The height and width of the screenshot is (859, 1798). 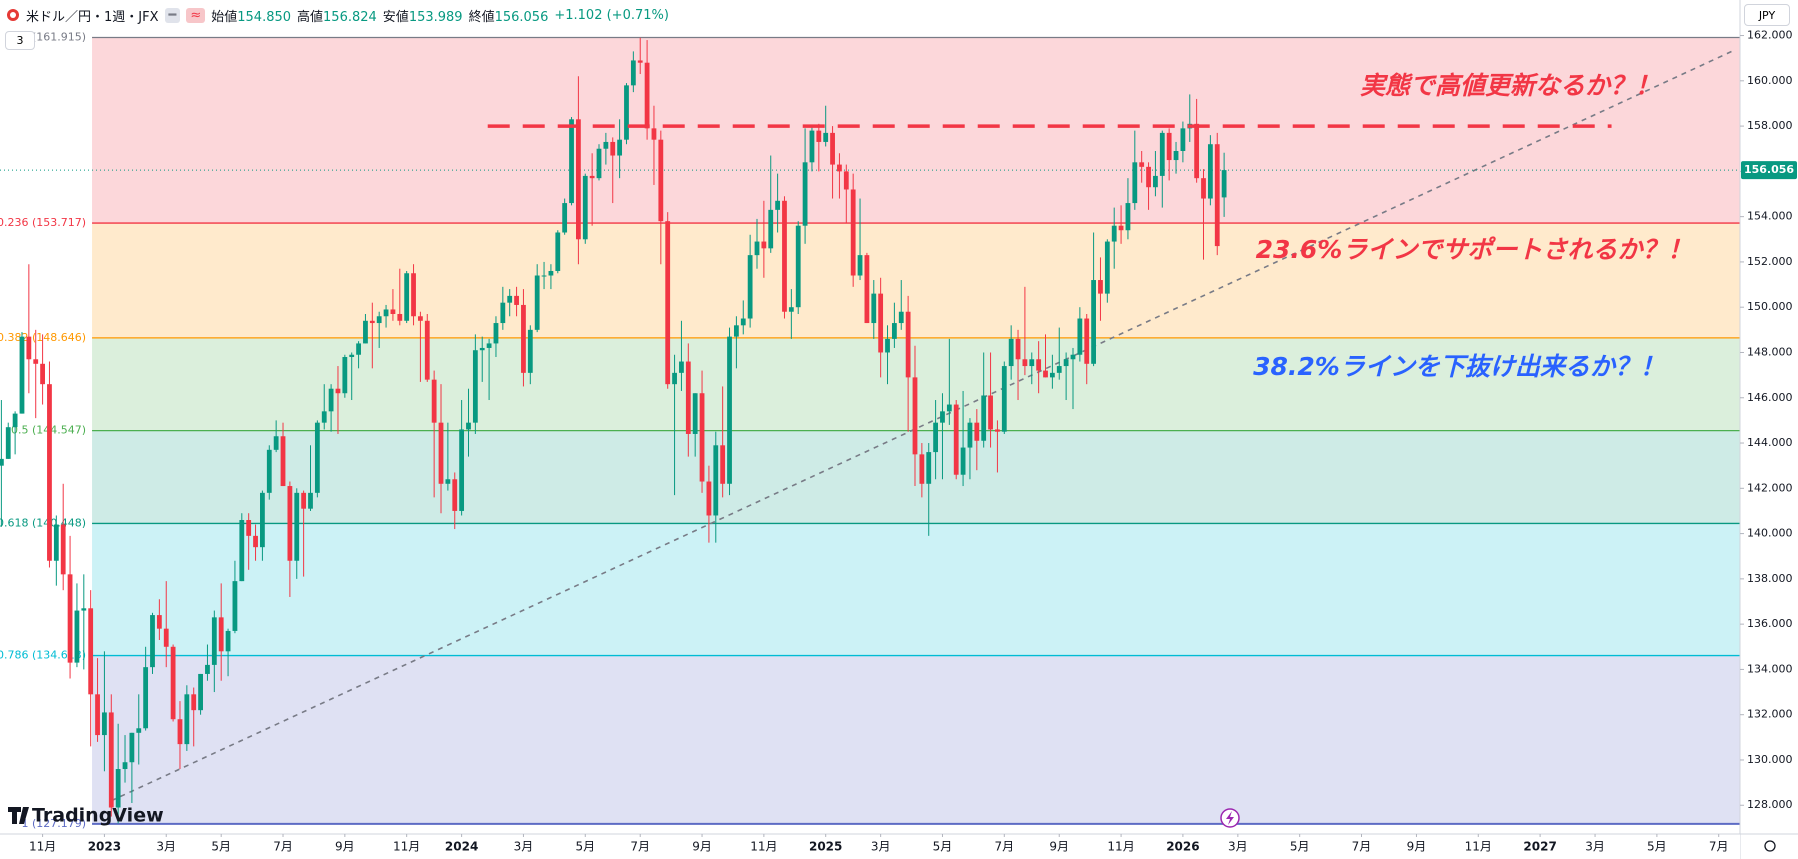 I want to click on x-tick-label: 7月, so click(x=640, y=847).